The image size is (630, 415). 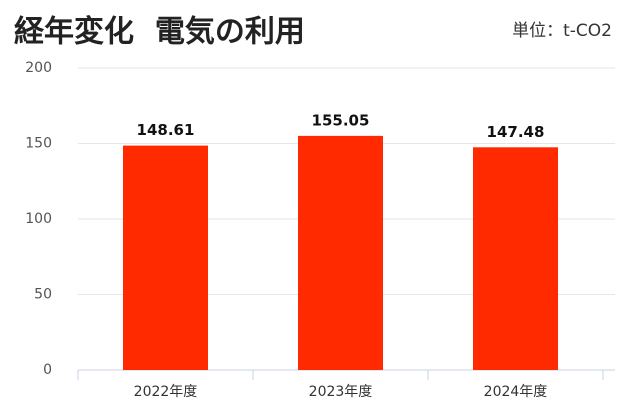 What do you see at coordinates (562, 31) in the screenshot?
I see `unit-label: 単位：t-CO2` at bounding box center [562, 31].